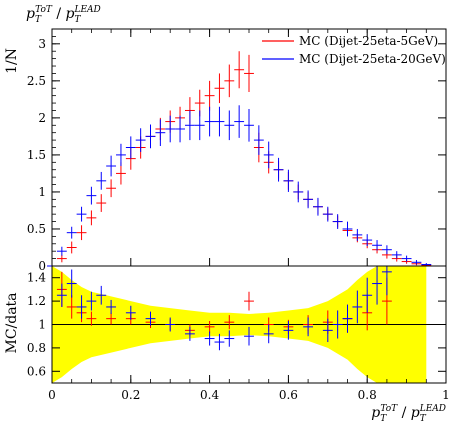 The height and width of the screenshot is (422, 461). Describe the element at coordinates (375, 413) in the screenshot. I see `xlabel-p1: p` at that location.